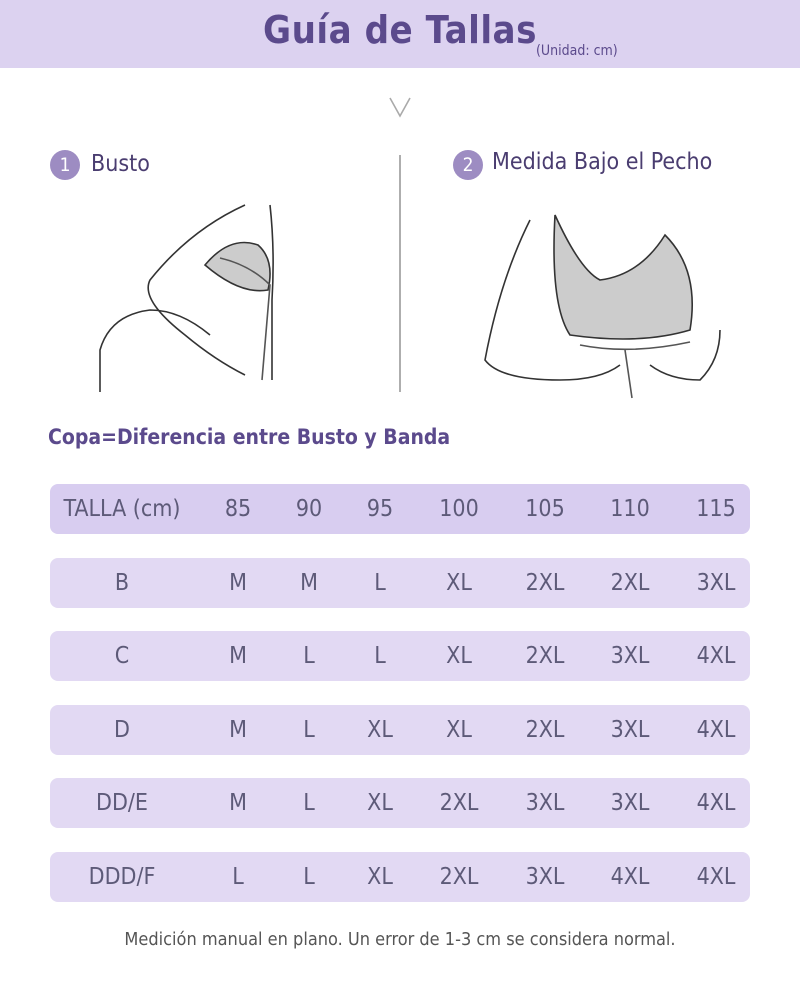 The image size is (800, 1000). What do you see at coordinates (635, 346) in the screenshot?
I see `tape-right` at bounding box center [635, 346].